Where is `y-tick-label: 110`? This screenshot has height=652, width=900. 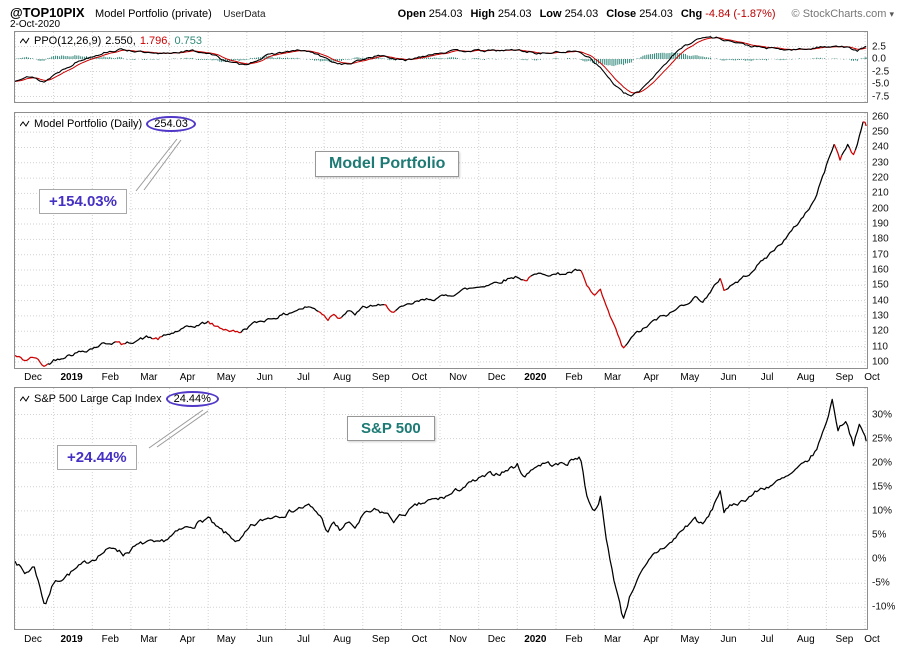 y-tick-label: 110 is located at coordinates (880, 347).